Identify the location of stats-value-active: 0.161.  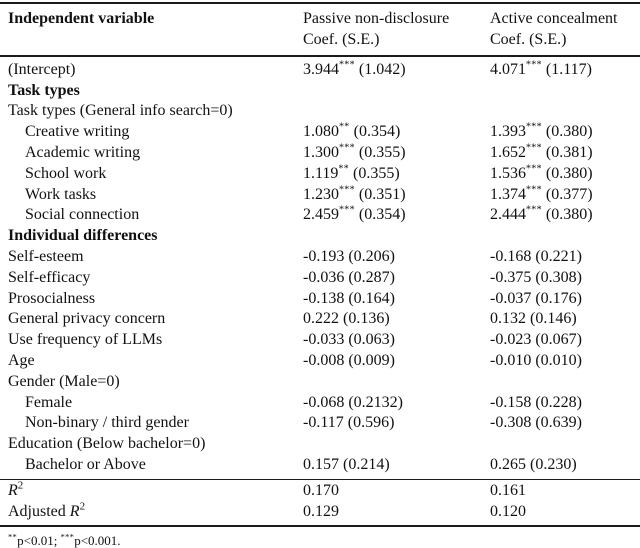
(508, 491).